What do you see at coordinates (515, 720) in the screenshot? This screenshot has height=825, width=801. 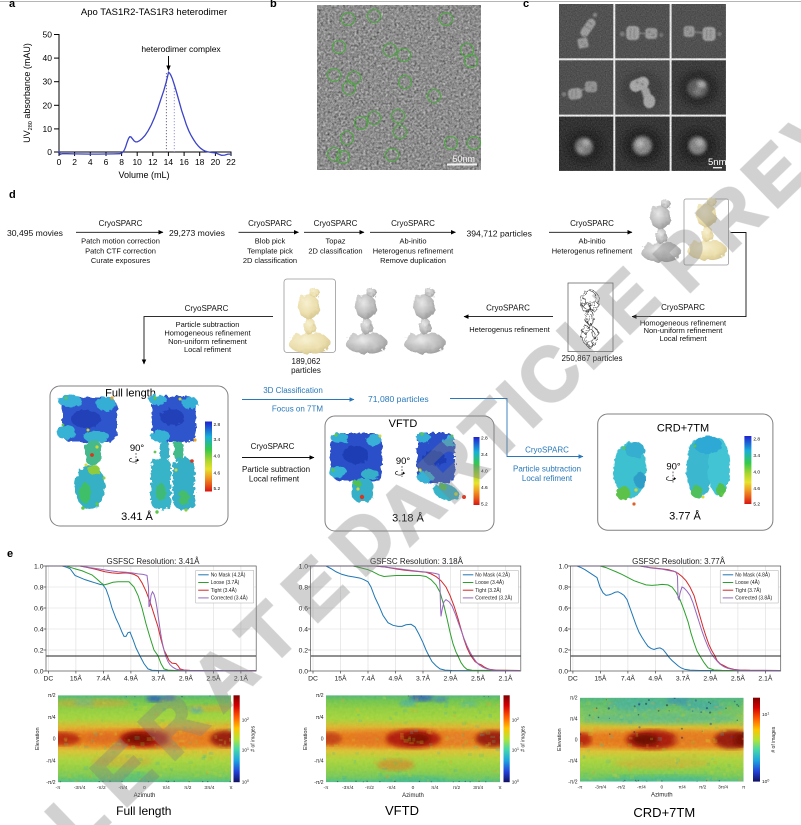 I see `svg-text: 10²` at bounding box center [515, 720].